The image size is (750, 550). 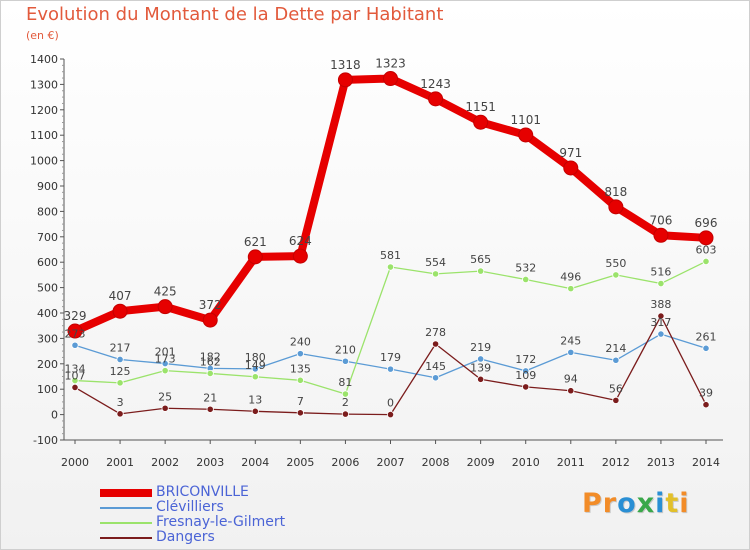 I want to click on y-tick-label: 900, so click(x=47, y=186).